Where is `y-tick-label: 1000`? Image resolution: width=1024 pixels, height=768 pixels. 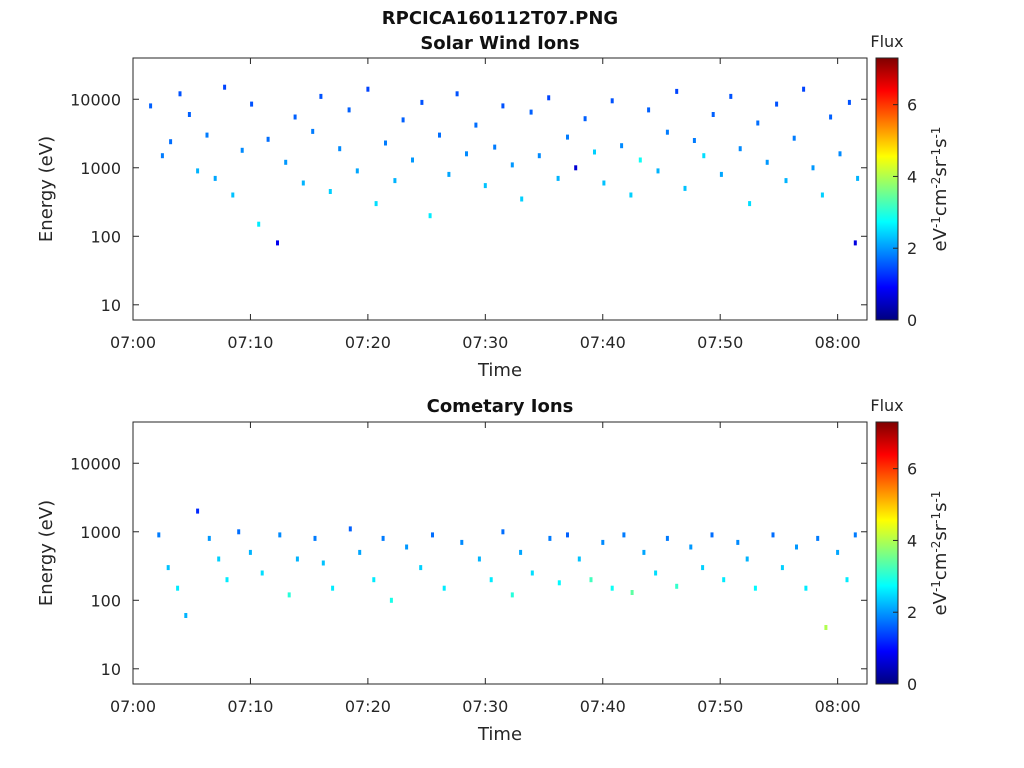
y-tick-label: 1000 is located at coordinates (100, 168).